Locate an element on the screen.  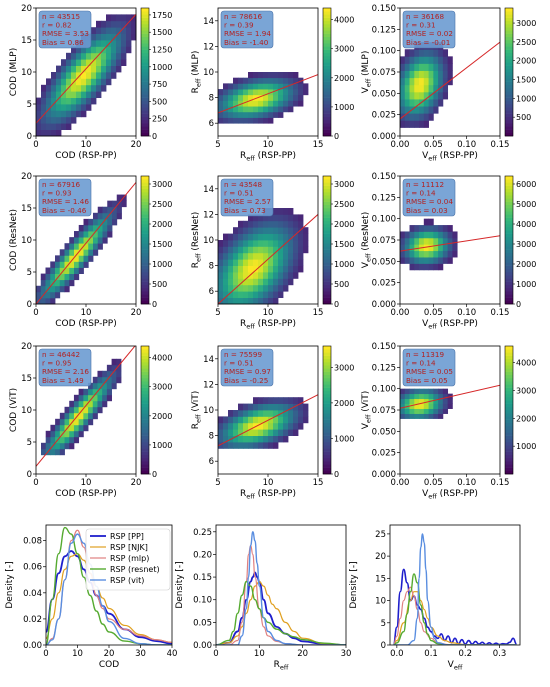
y-tick-label: 0.050 is located at coordinates (384, 94).